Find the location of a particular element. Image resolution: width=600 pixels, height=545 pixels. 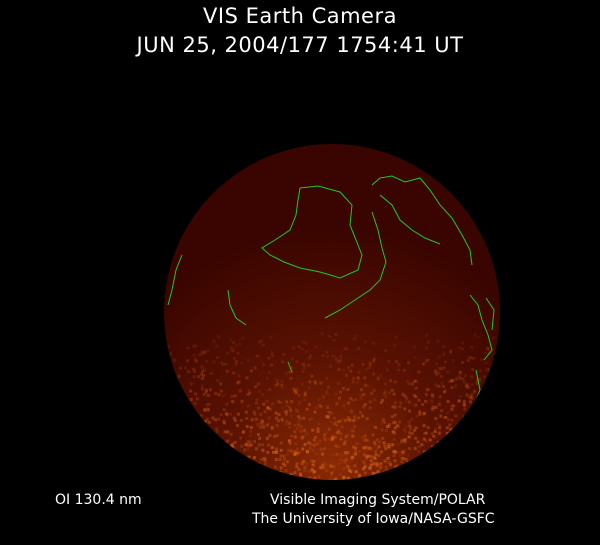

image-timestamp: JUN 25, 2004/177 1754:41 UT is located at coordinates (300, 45).